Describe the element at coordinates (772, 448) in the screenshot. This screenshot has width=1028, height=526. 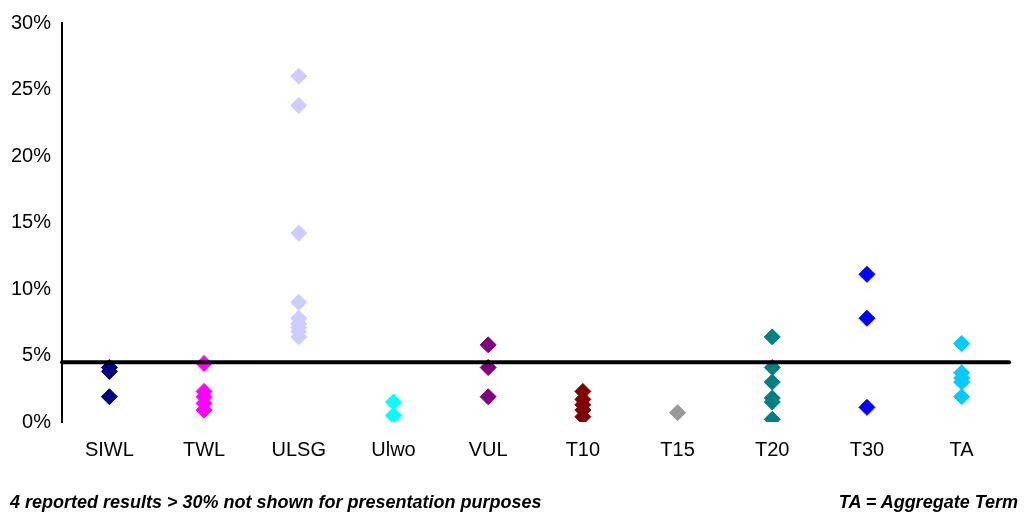
I see `x-tick-label: T20` at that location.